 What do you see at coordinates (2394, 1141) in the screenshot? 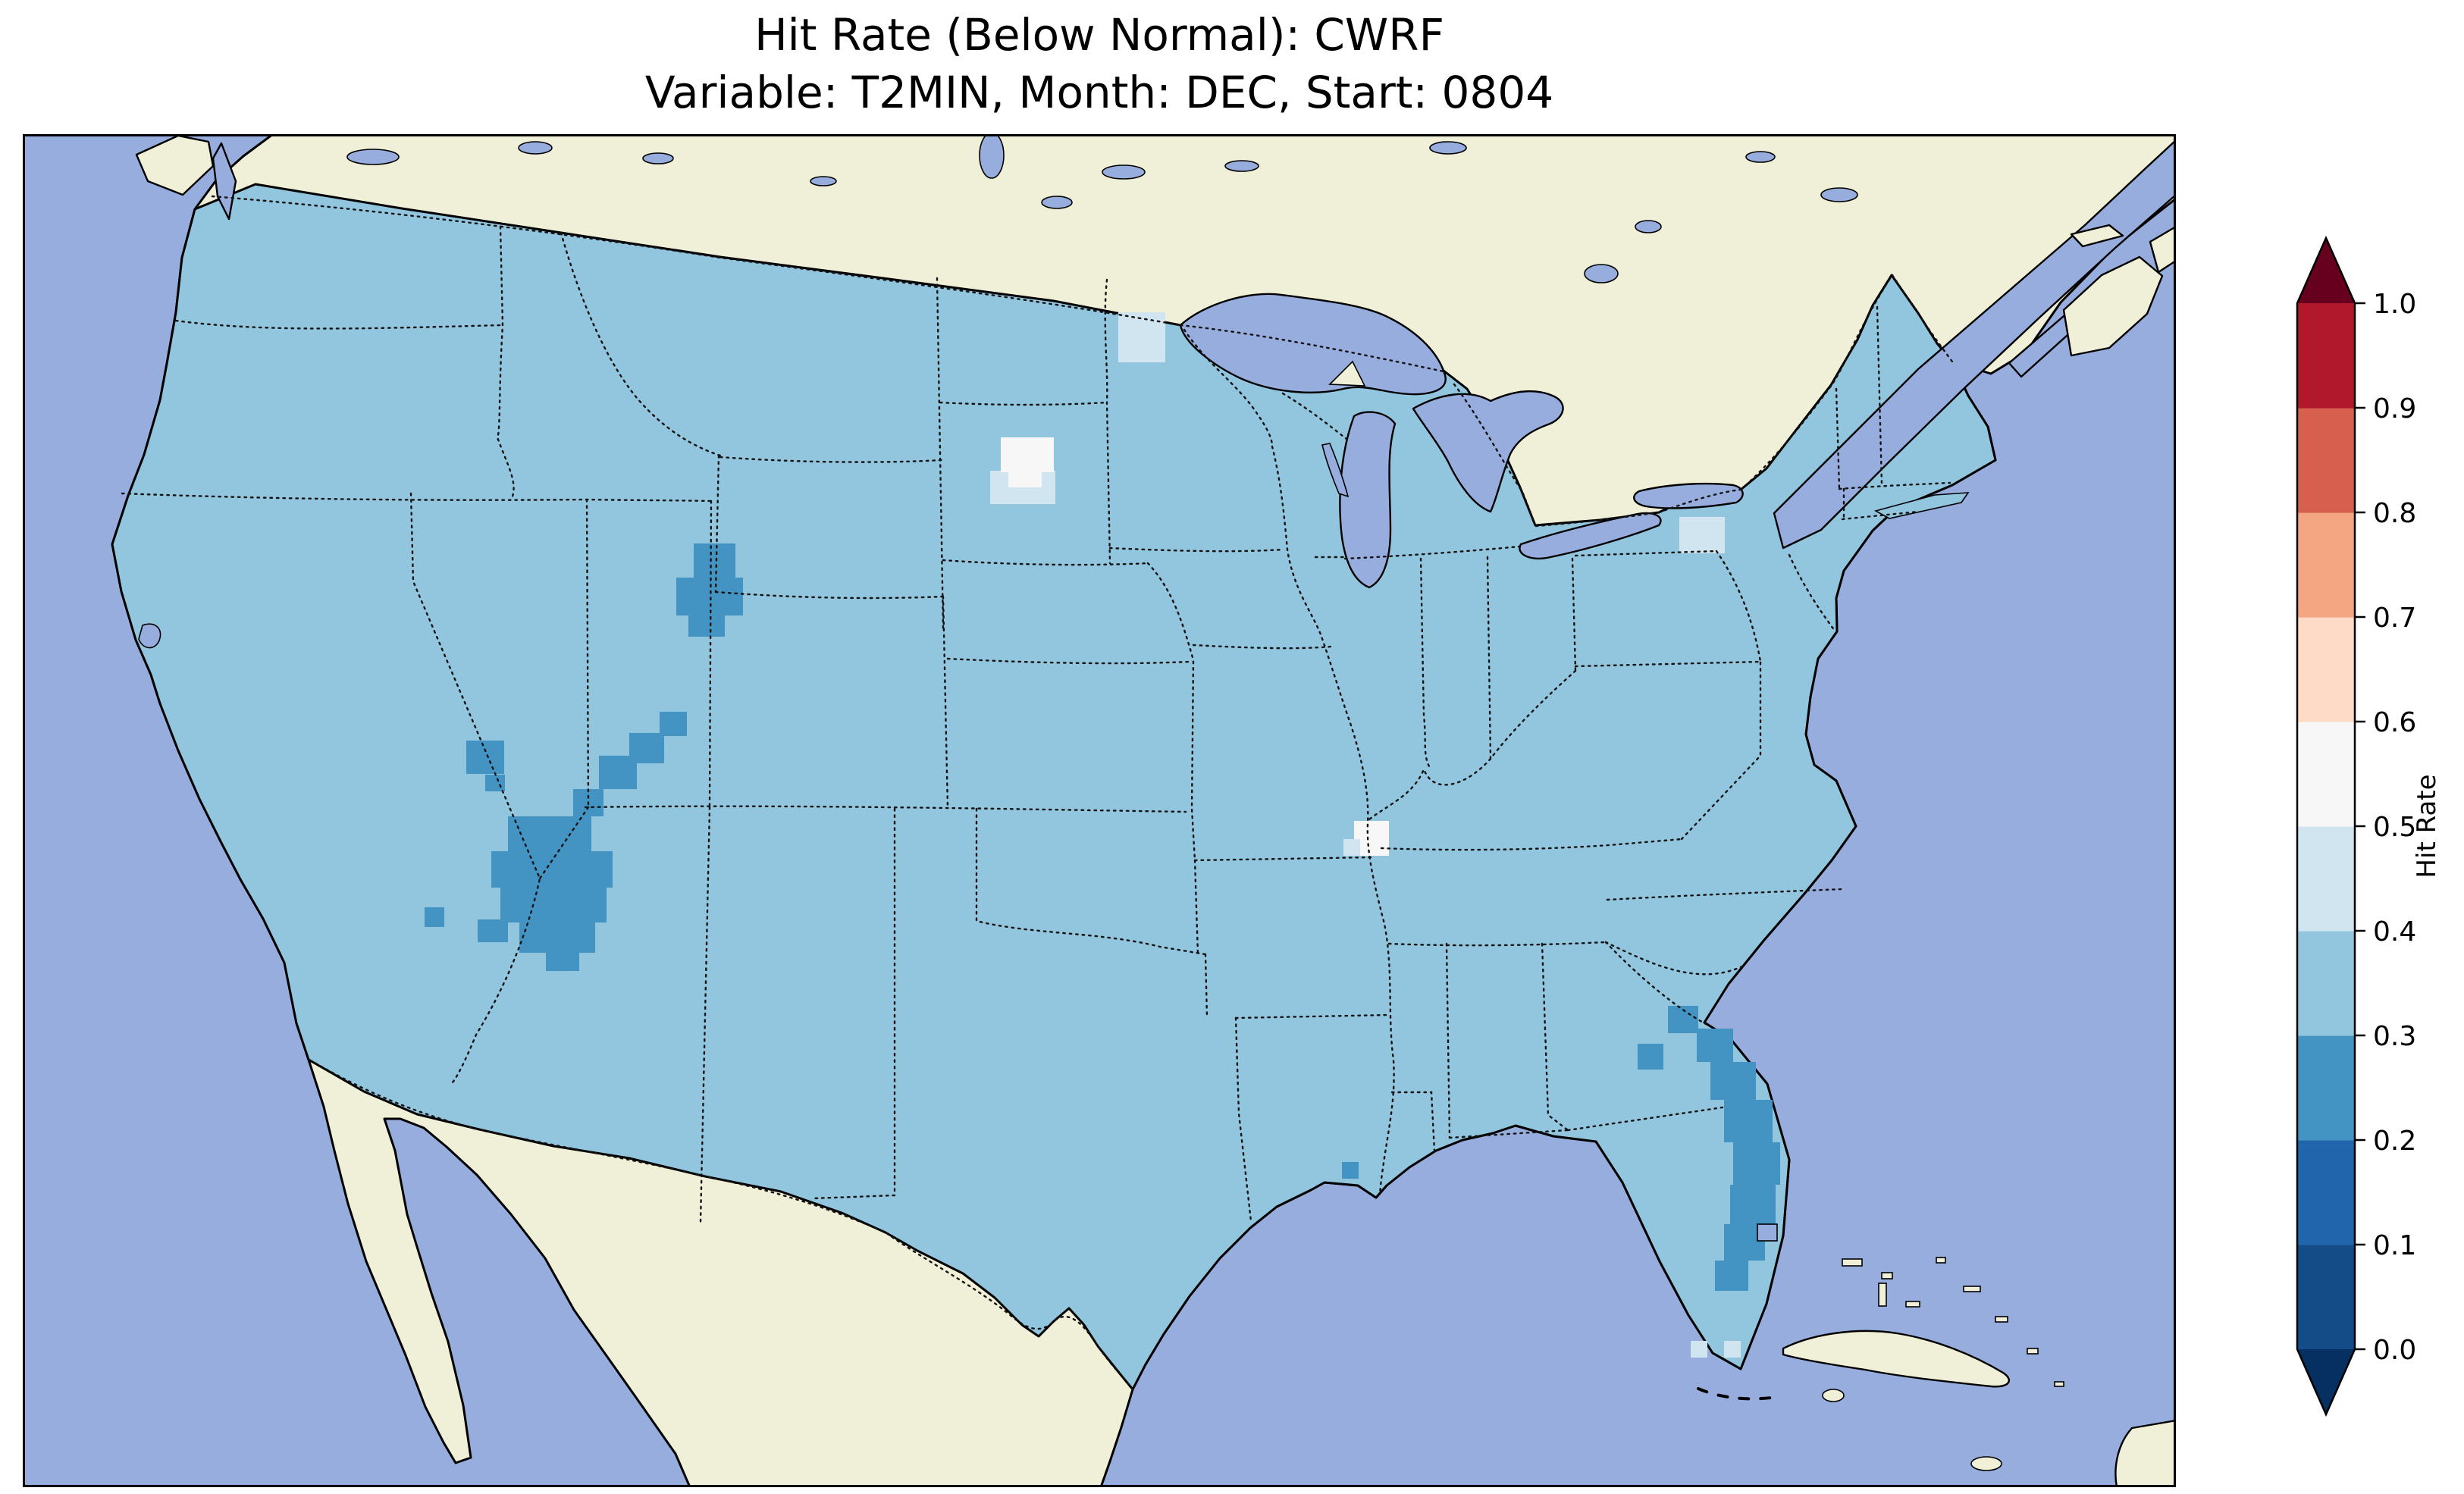
I see `colorbar-tick-label: 0.2` at bounding box center [2394, 1141].